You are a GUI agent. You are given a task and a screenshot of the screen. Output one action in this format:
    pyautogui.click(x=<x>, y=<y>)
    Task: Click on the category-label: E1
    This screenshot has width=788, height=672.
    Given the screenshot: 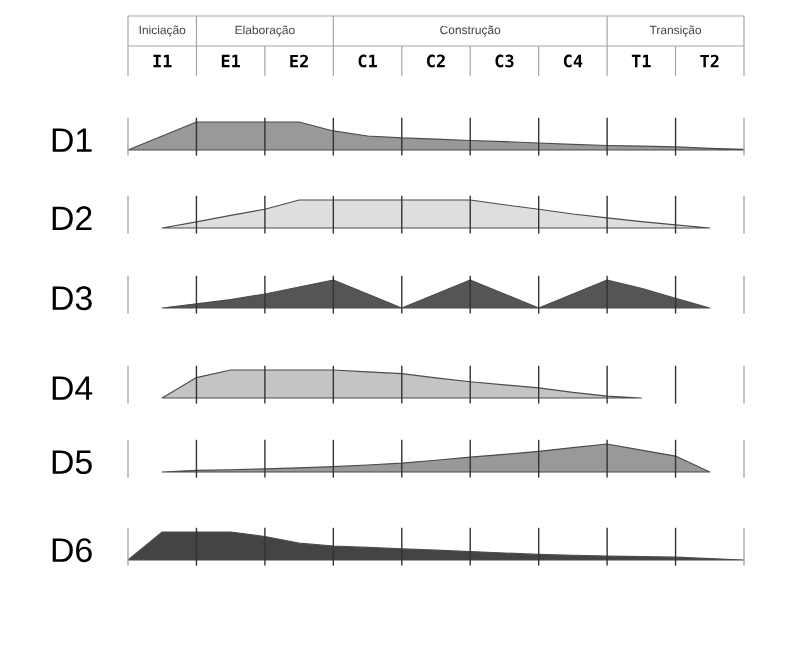 What is the action you would take?
    pyautogui.click(x=231, y=61)
    